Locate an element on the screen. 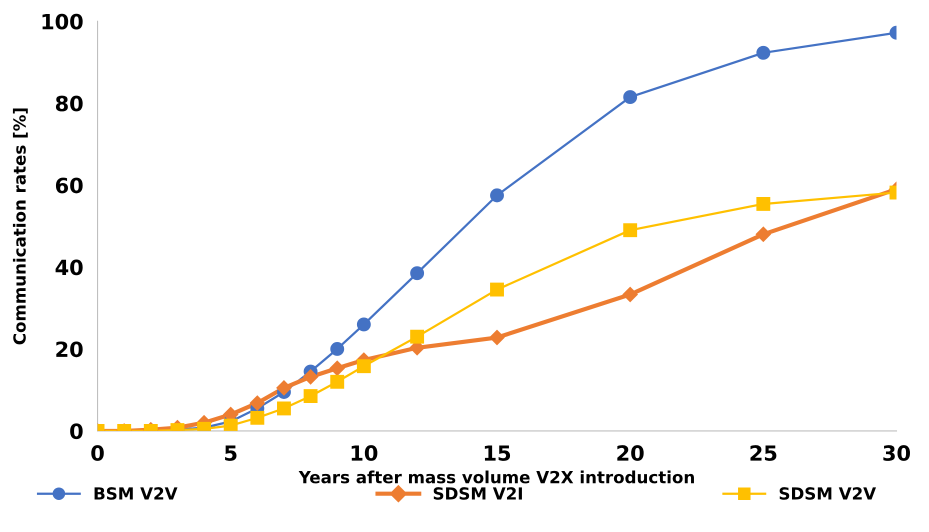 This screenshot has width=929, height=532. x-tick-label: 30 is located at coordinates (896, 453).